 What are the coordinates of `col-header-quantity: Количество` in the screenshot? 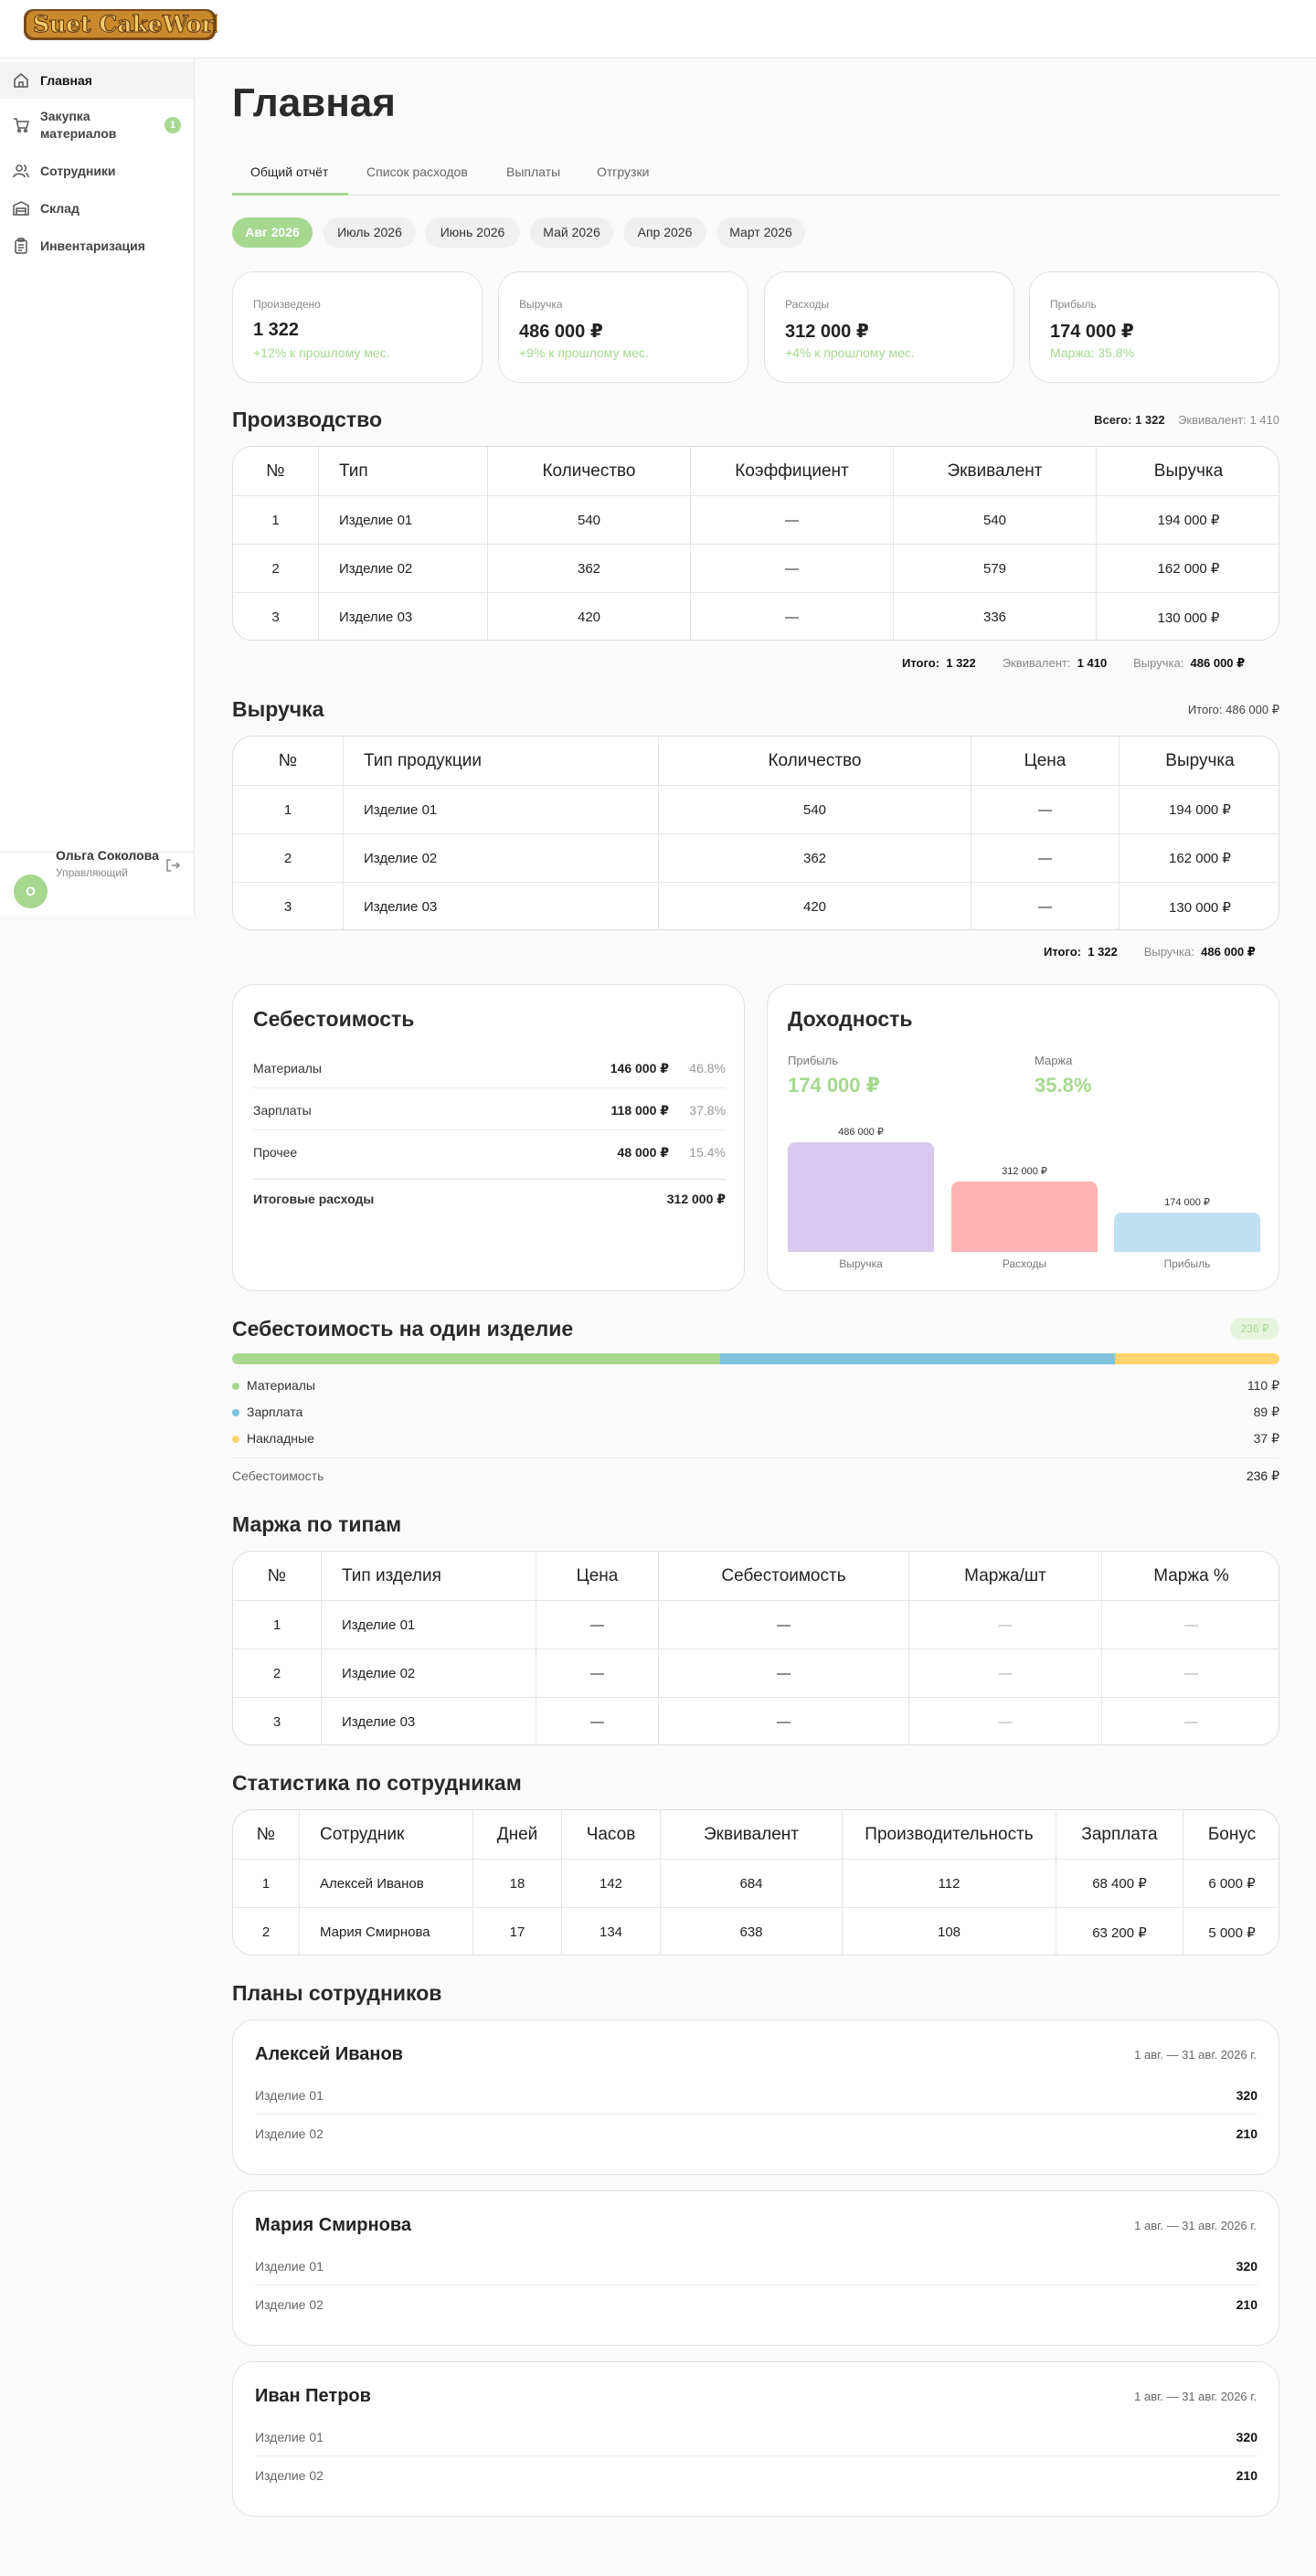 It's located at (588, 471).